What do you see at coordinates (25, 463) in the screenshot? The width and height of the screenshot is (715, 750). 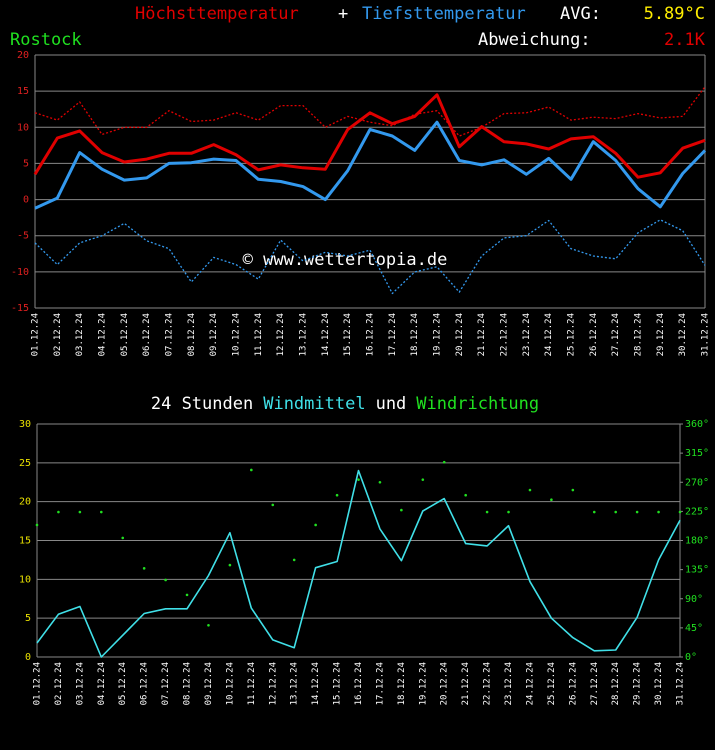 I see `y-tick-label: 25` at bounding box center [25, 463].